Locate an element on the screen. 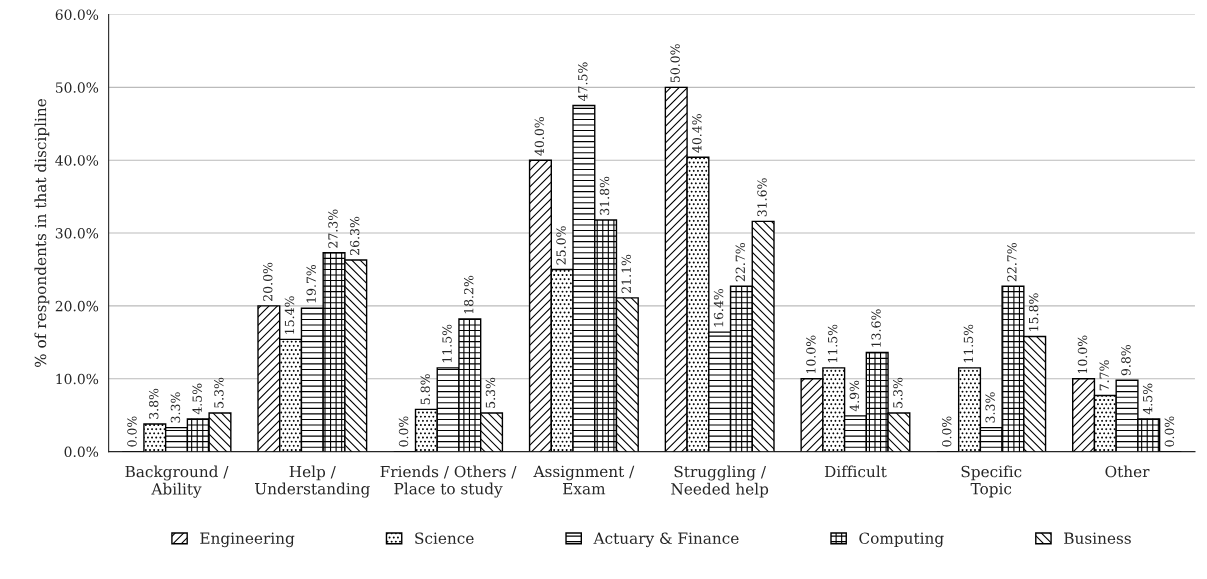 Image resolution: width=1207 pixels, height=579 pixels. x-tick-label: Specific Topic is located at coordinates (991, 481).